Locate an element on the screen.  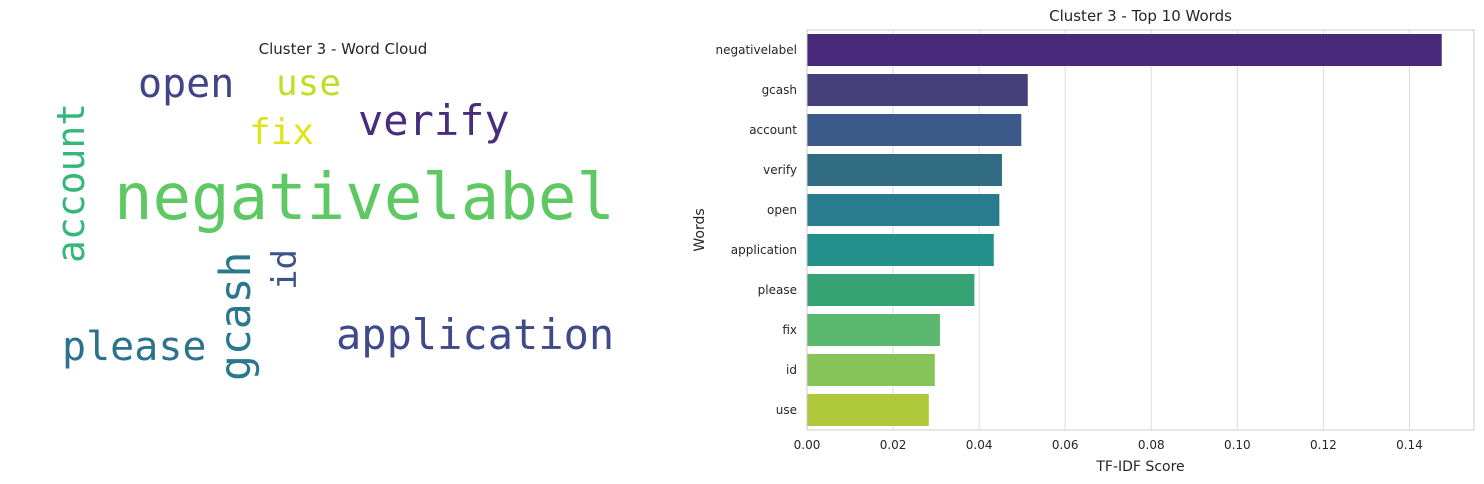
word-verify: verify is located at coordinates (434, 120).